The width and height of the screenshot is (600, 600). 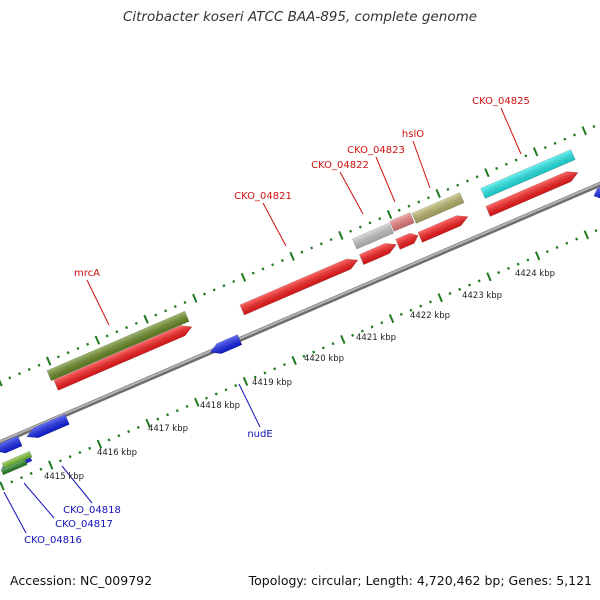 I want to click on kbp-label: 4418 kbp, so click(x=220, y=406).